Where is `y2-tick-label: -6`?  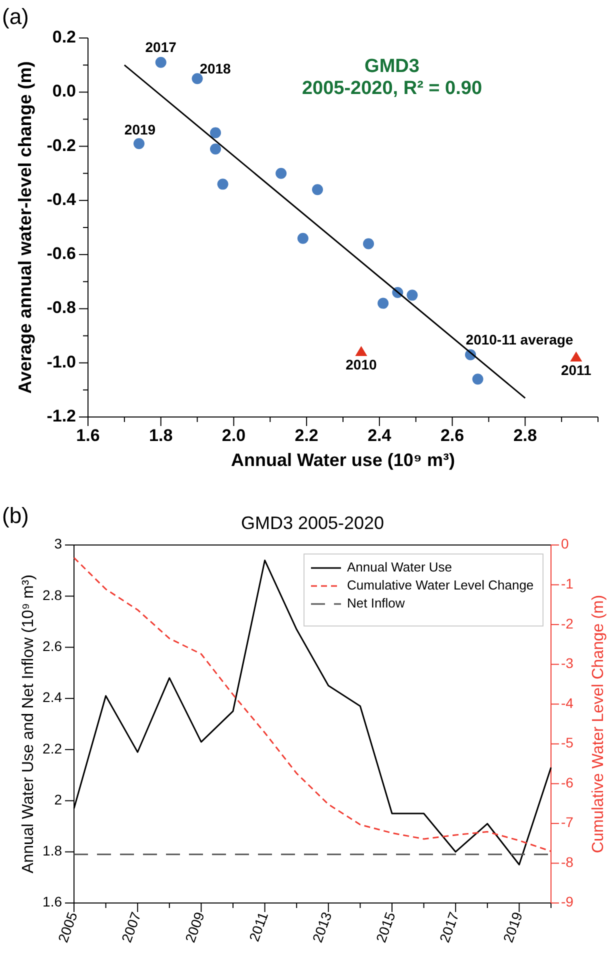 y2-tick-label: -6 is located at coordinates (567, 782).